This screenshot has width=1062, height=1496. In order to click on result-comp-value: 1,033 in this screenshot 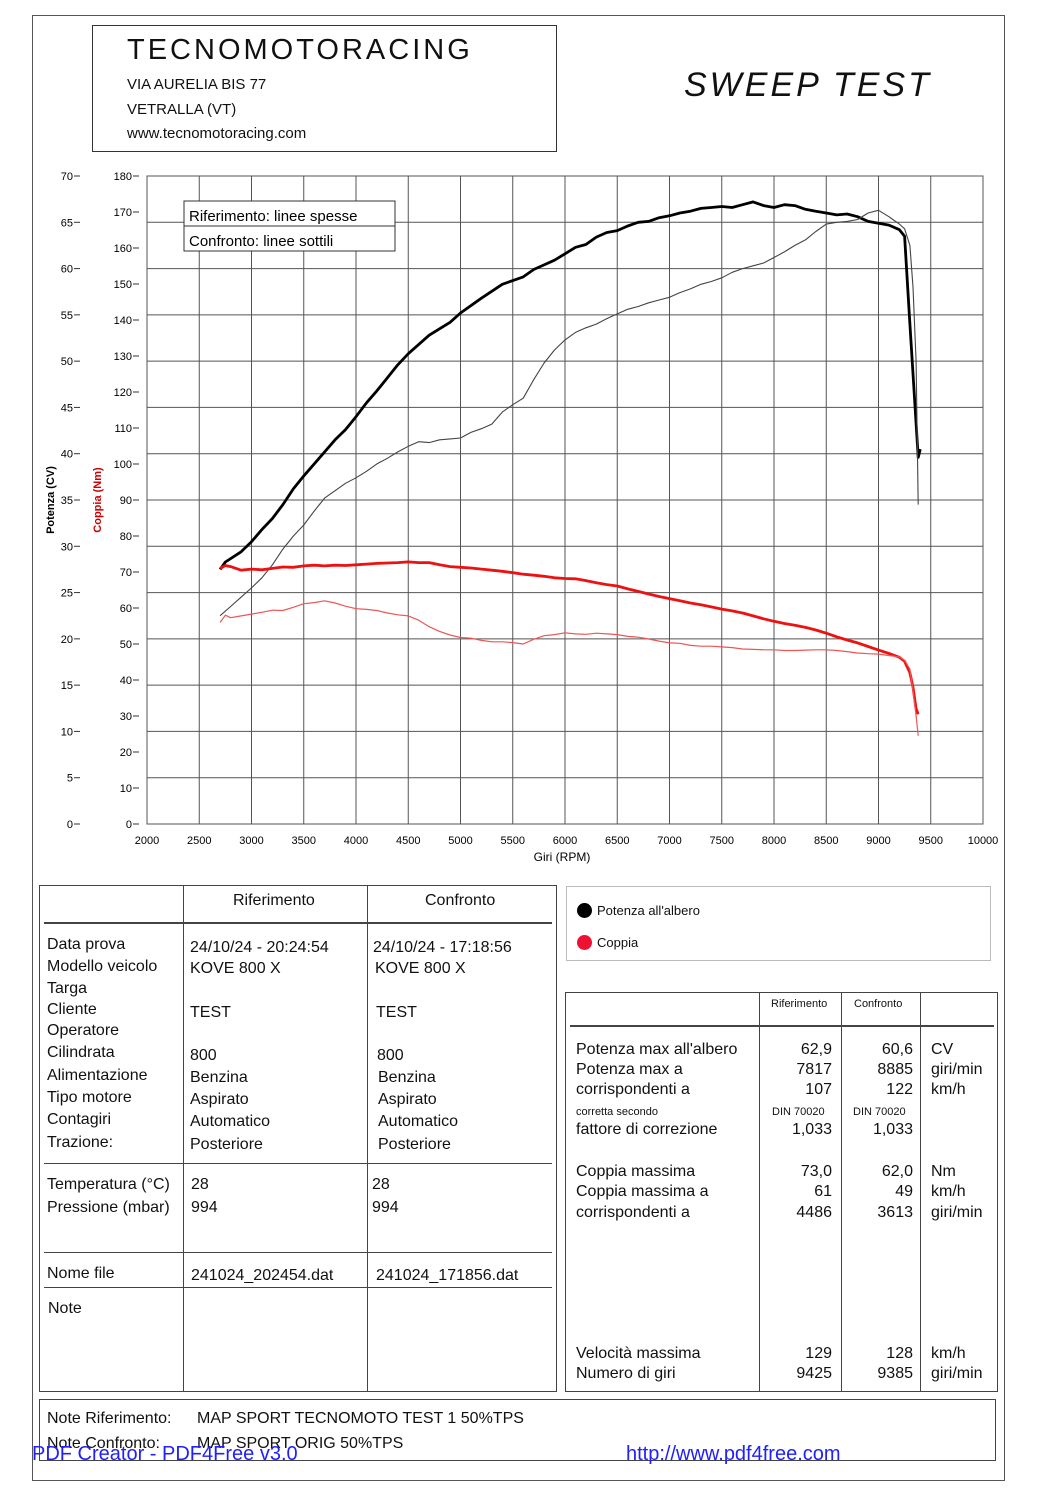, I will do `click(892, 1129)`.